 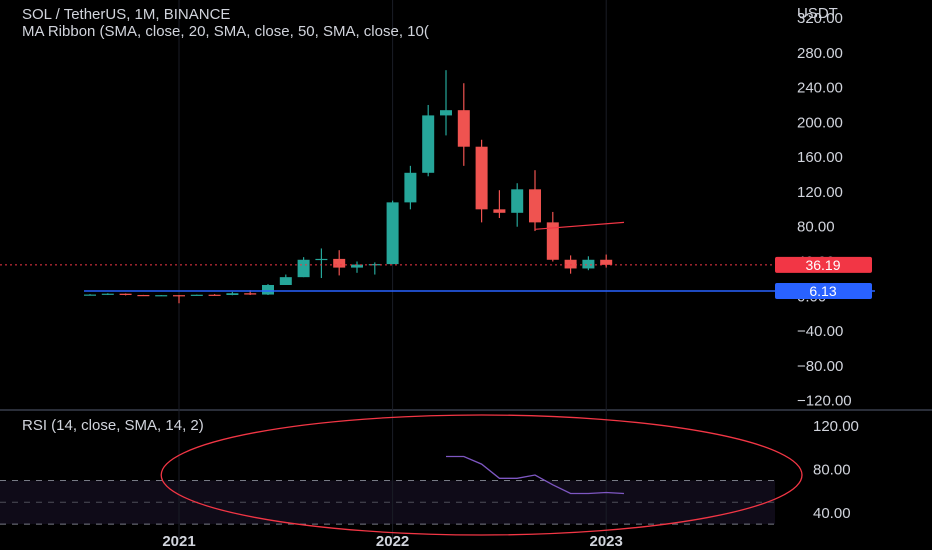 I want to click on horizontal-line-tag: 6.13, so click(x=823, y=290).